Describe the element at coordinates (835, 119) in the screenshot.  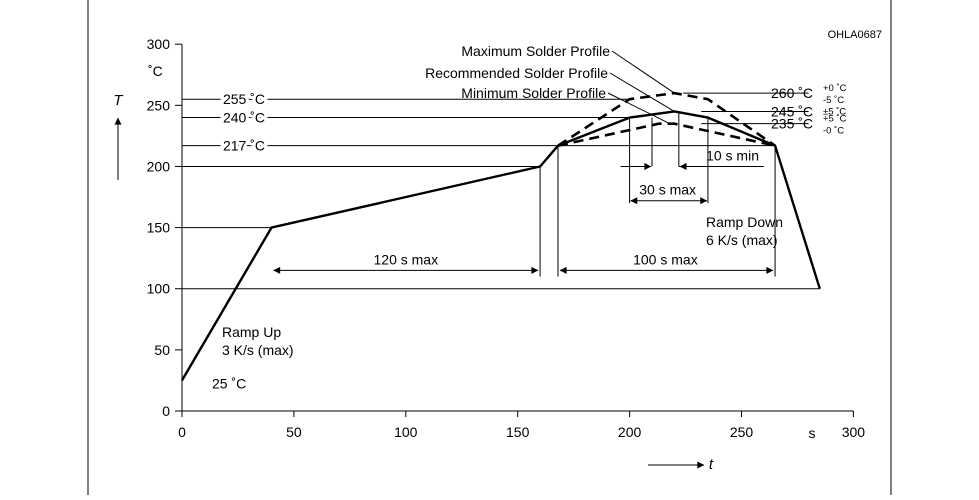
I see `right-label-235-upper: +5 ˚C` at that location.